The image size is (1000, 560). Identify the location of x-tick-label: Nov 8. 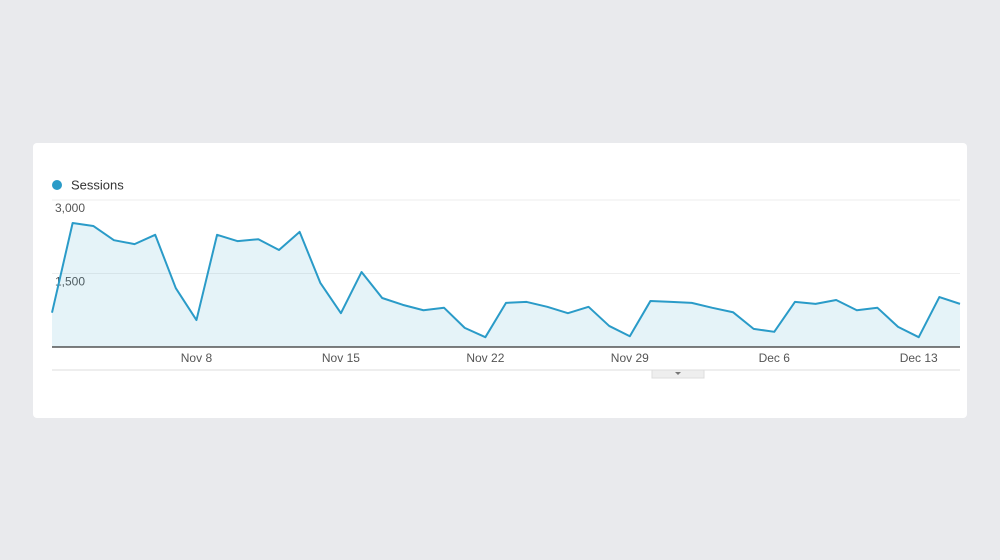
(197, 358).